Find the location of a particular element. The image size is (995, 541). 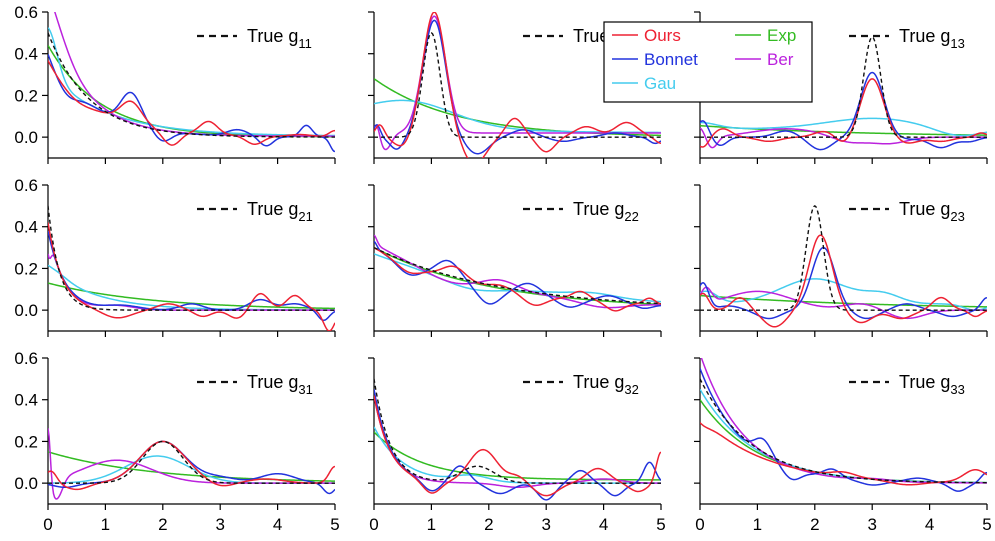

true-label-g21: True g21 is located at coordinates (280, 211).